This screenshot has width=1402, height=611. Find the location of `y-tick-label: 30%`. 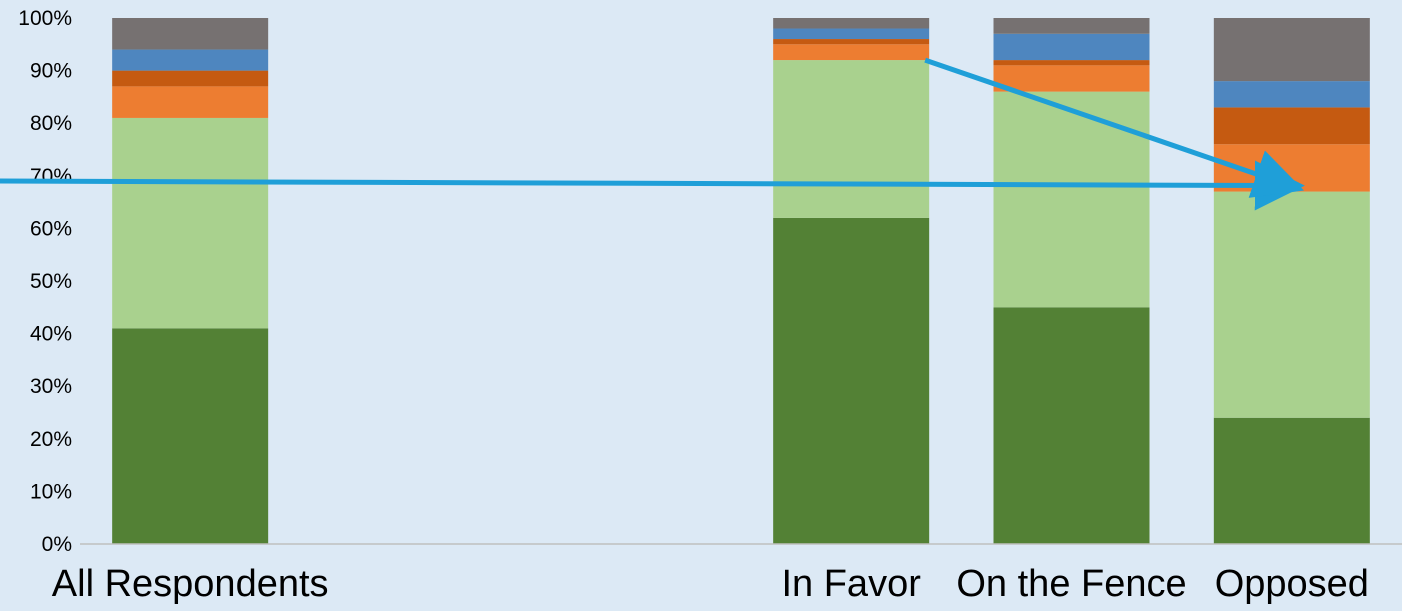

y-tick-label: 30% is located at coordinates (51, 386).